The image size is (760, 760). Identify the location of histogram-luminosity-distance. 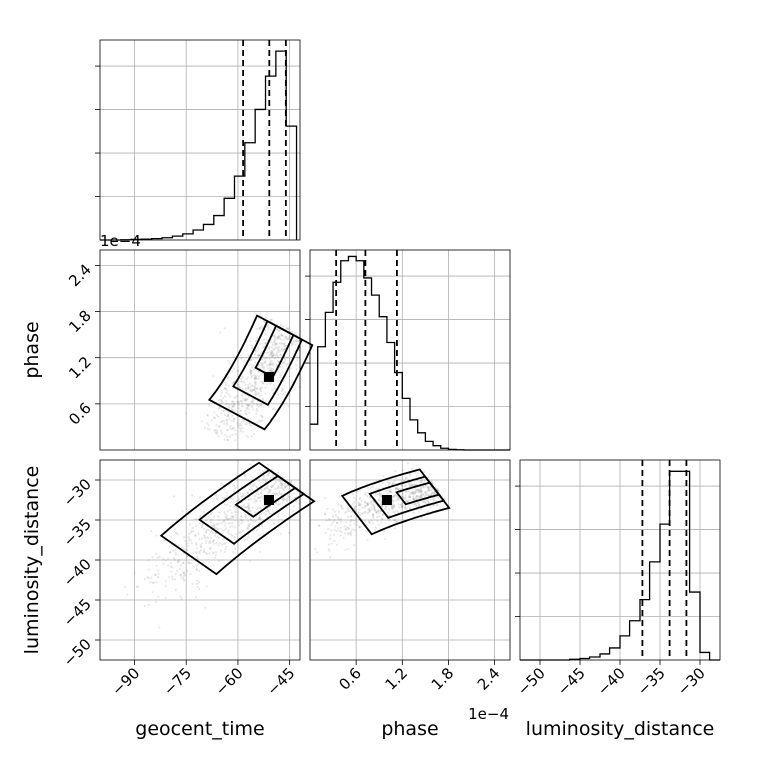
(620, 565).